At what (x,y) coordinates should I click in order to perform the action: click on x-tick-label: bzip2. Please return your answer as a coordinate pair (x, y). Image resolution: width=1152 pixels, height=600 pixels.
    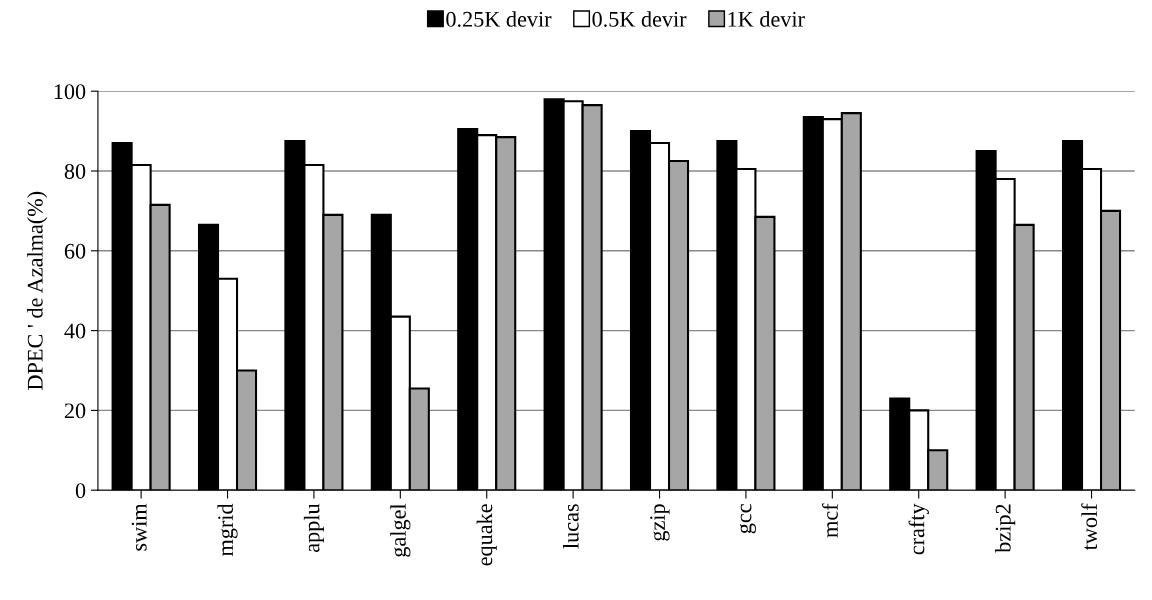
    Looking at the image, I should click on (1005, 528).